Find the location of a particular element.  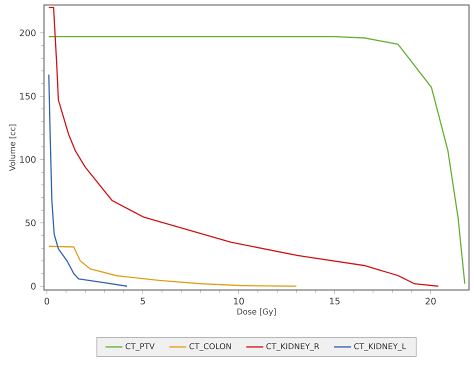

x-tick-label: 15 is located at coordinates (335, 301).